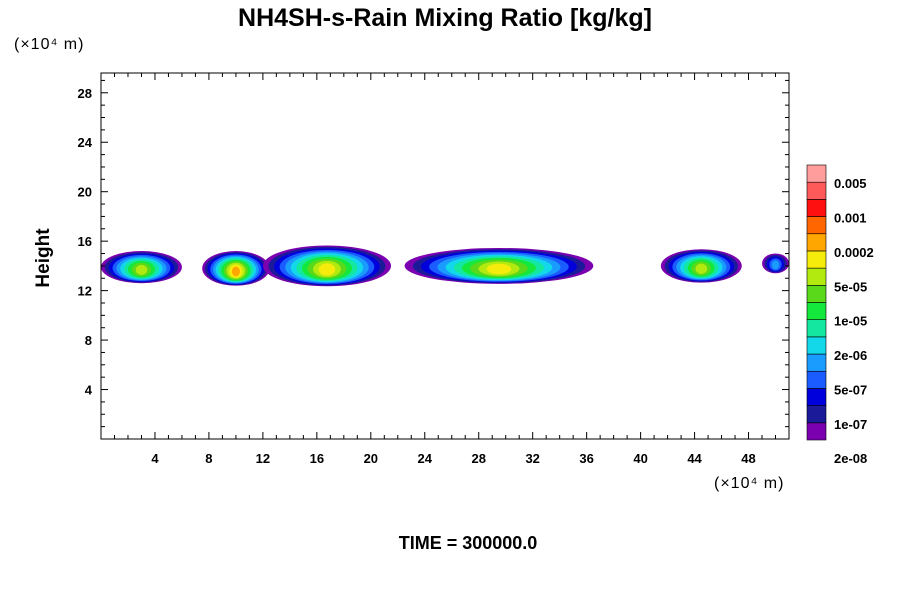 The image size is (900, 600). What do you see at coordinates (640, 458) in the screenshot?
I see `x-tick-label: 40` at bounding box center [640, 458].